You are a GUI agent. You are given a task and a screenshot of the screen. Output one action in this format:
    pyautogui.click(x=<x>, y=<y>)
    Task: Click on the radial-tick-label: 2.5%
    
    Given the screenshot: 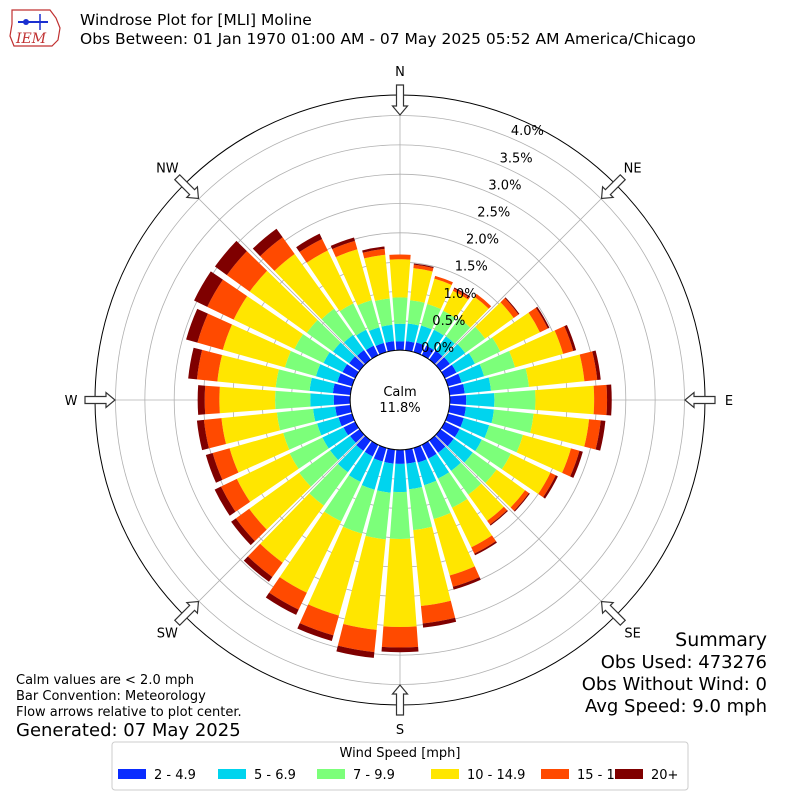 What is the action you would take?
    pyautogui.click(x=493, y=212)
    